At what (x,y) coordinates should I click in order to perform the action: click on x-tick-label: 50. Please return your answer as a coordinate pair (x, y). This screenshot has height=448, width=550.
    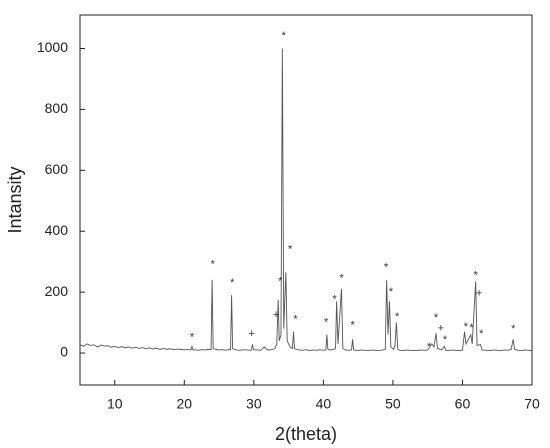
    Looking at the image, I should click on (393, 404).